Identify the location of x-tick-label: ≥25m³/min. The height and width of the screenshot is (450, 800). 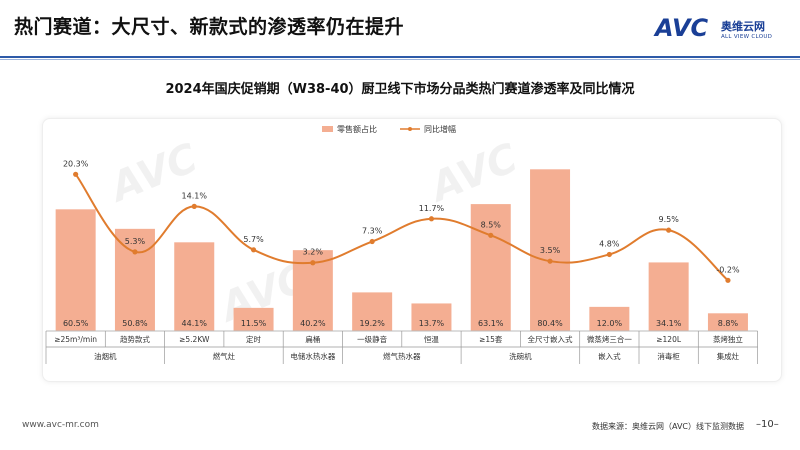
(75, 339).